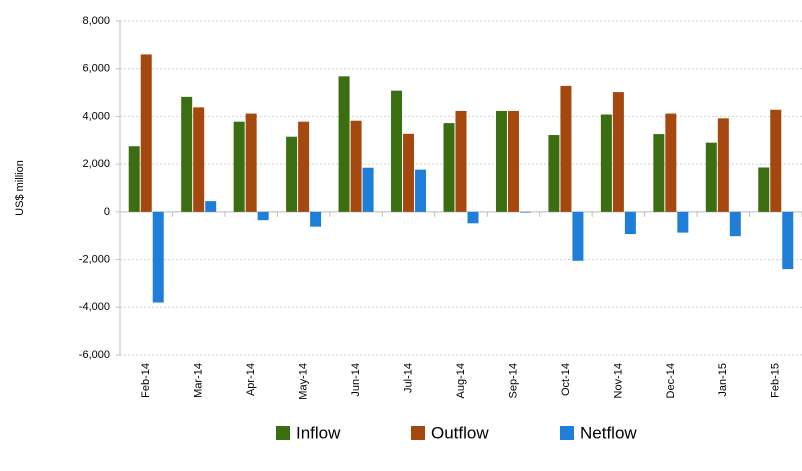 The image size is (802, 471). Describe the element at coordinates (251, 379) in the screenshot. I see `x-tick-label: Apr-14` at that location.